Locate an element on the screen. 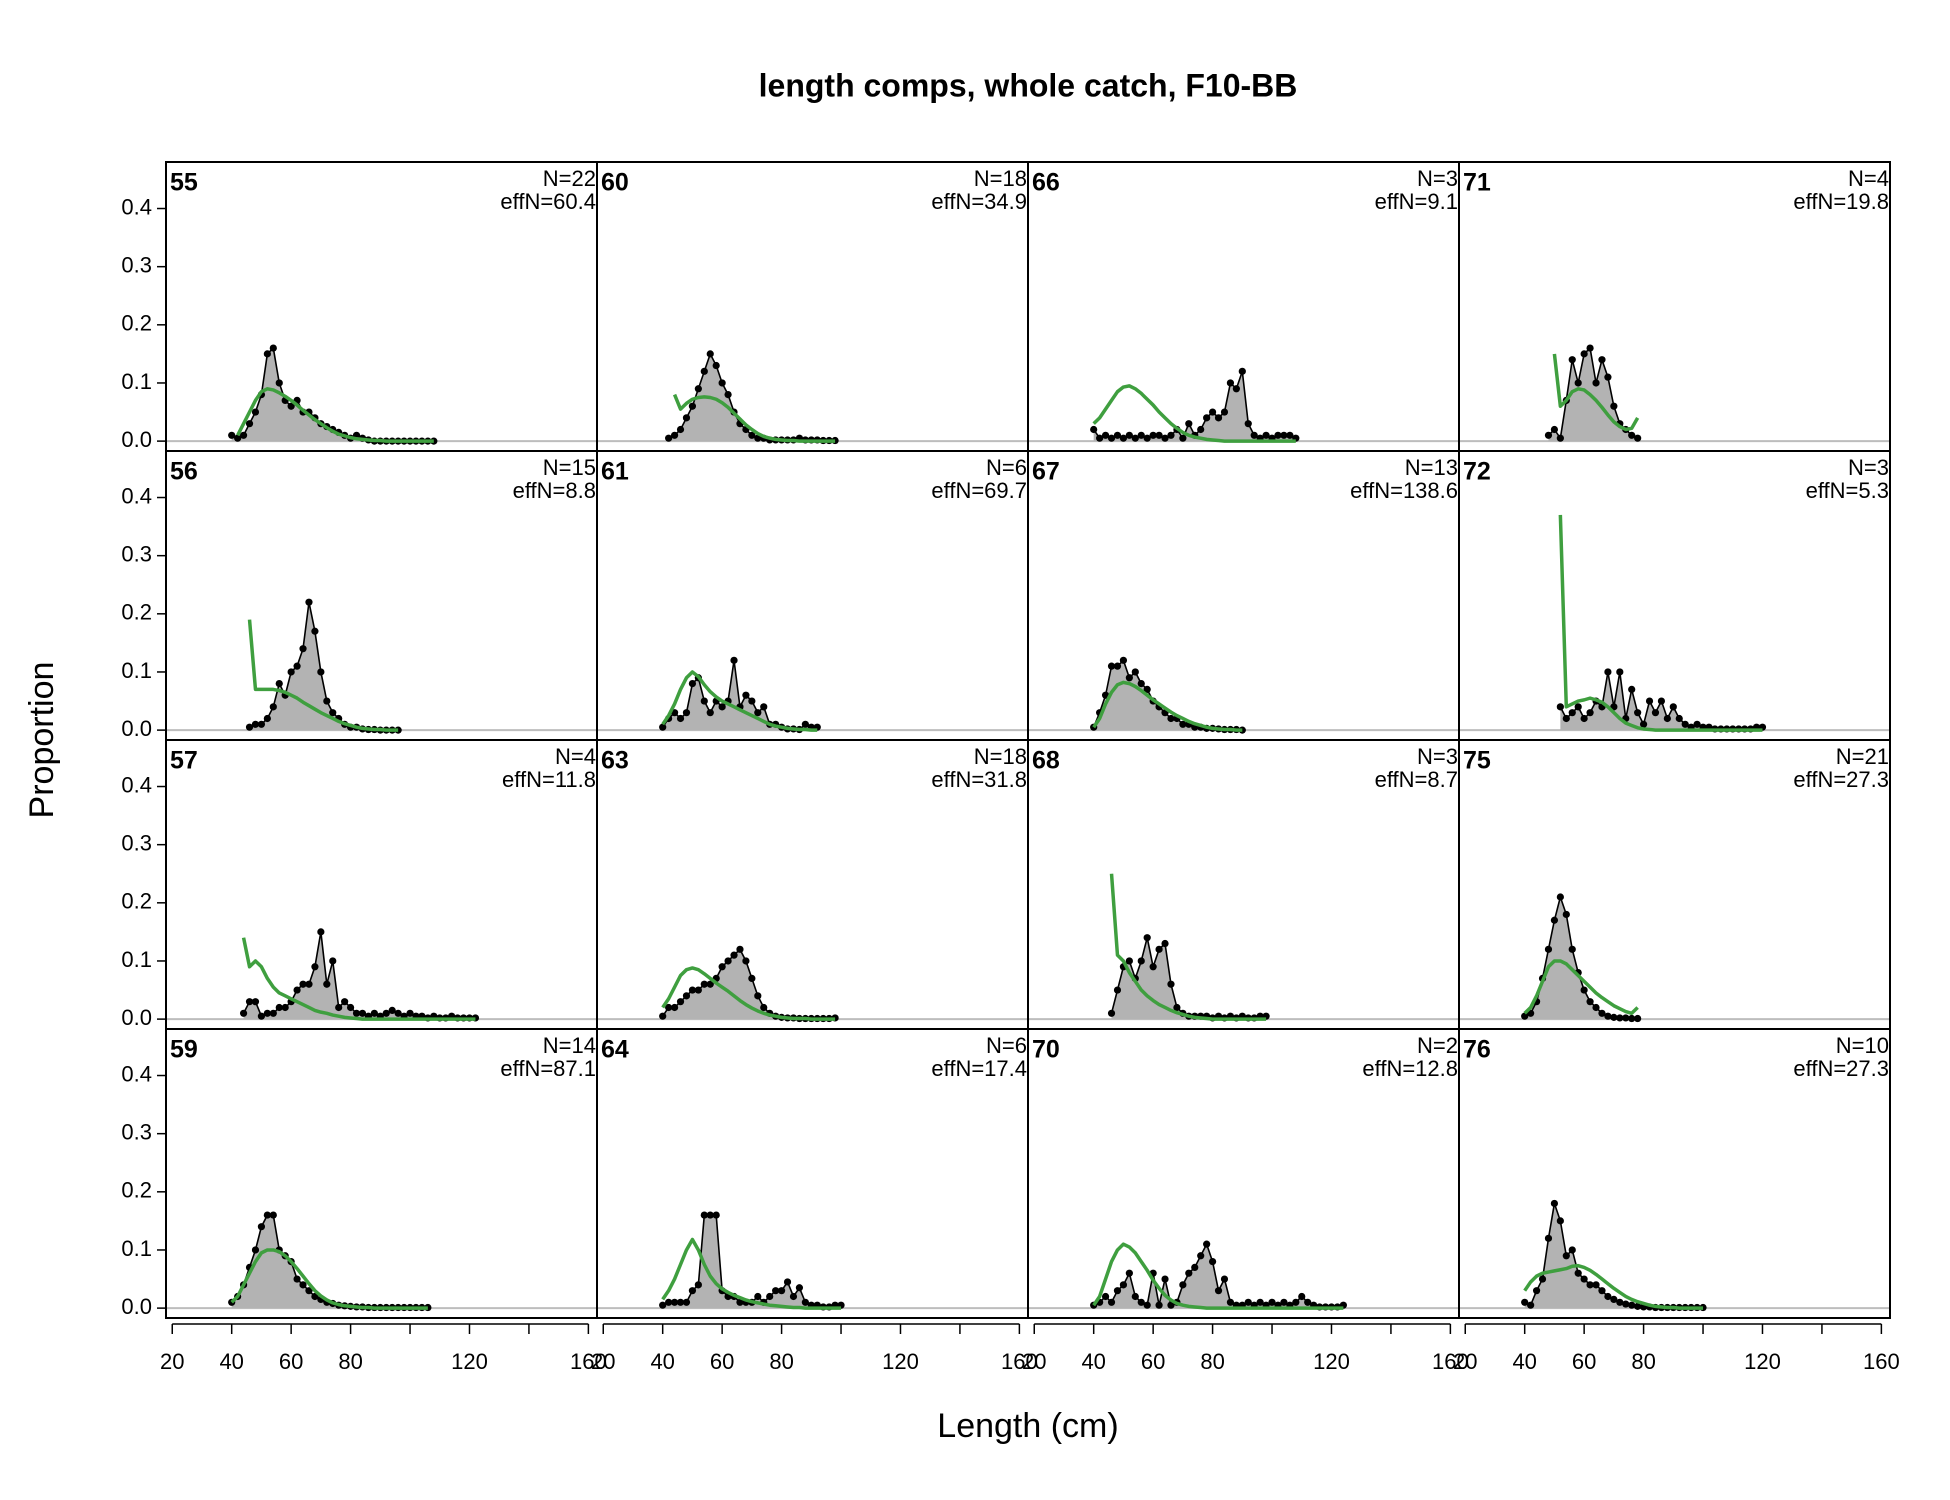 The height and width of the screenshot is (1500, 1950). panel-label: 60 is located at coordinates (615, 183).